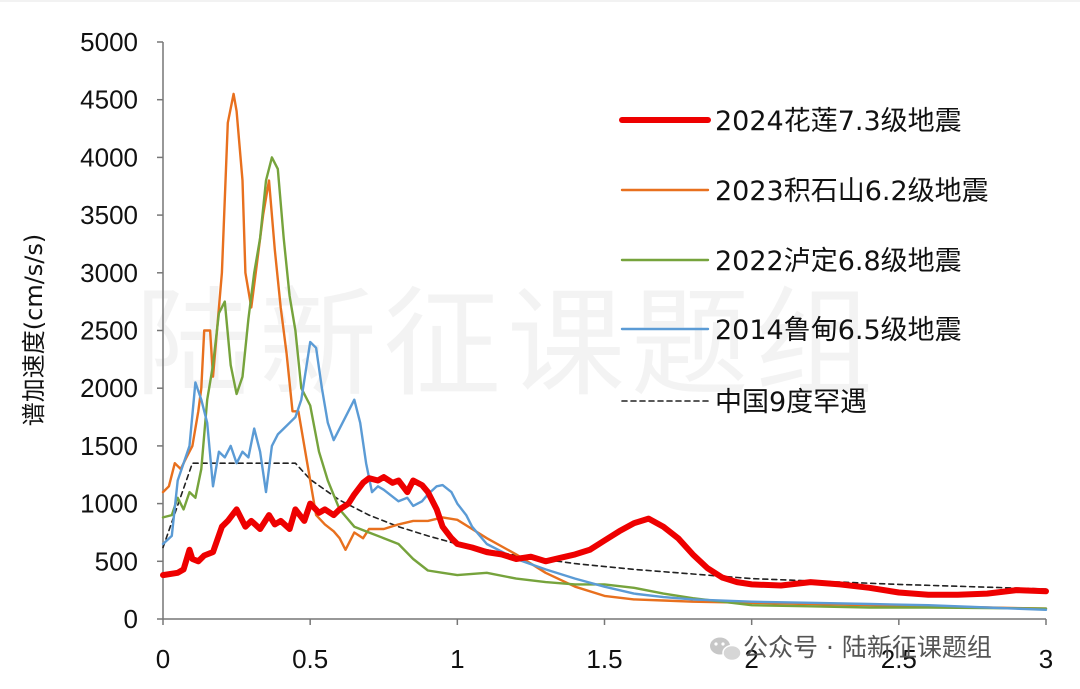 This screenshot has height=689, width=1080. What do you see at coordinates (109, 331) in the screenshot?
I see `y-tick-label: 2500` at bounding box center [109, 331].